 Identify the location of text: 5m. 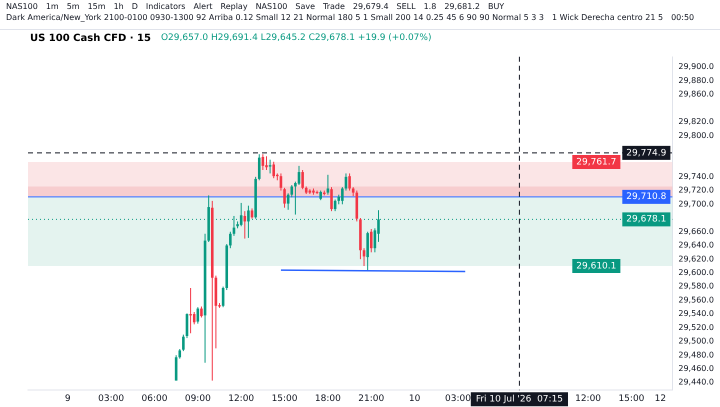
(73, 6).